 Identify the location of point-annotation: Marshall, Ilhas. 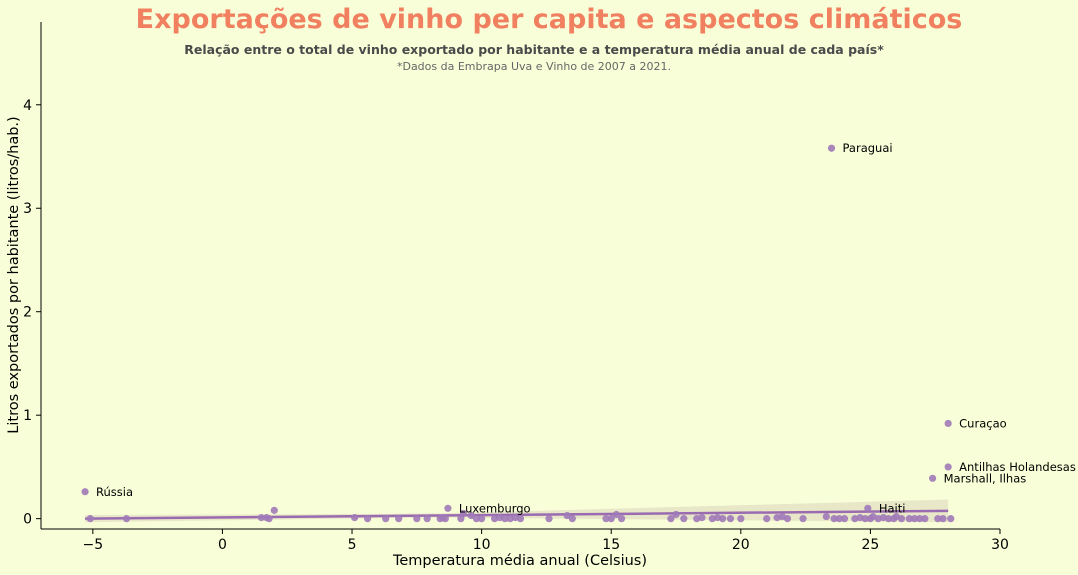
(985, 478).